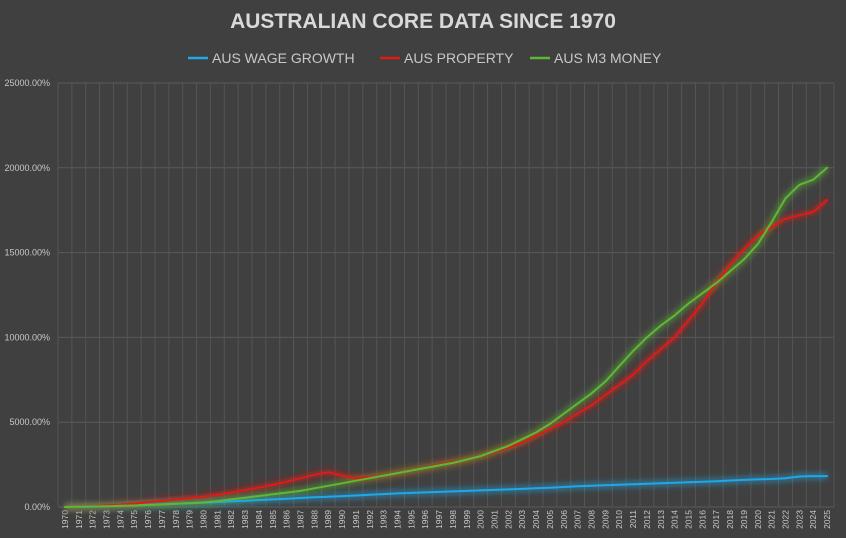 Image resolution: width=846 pixels, height=538 pixels. Describe the element at coordinates (661, 519) in the screenshot. I see `x-tick-label: 2013` at that location.